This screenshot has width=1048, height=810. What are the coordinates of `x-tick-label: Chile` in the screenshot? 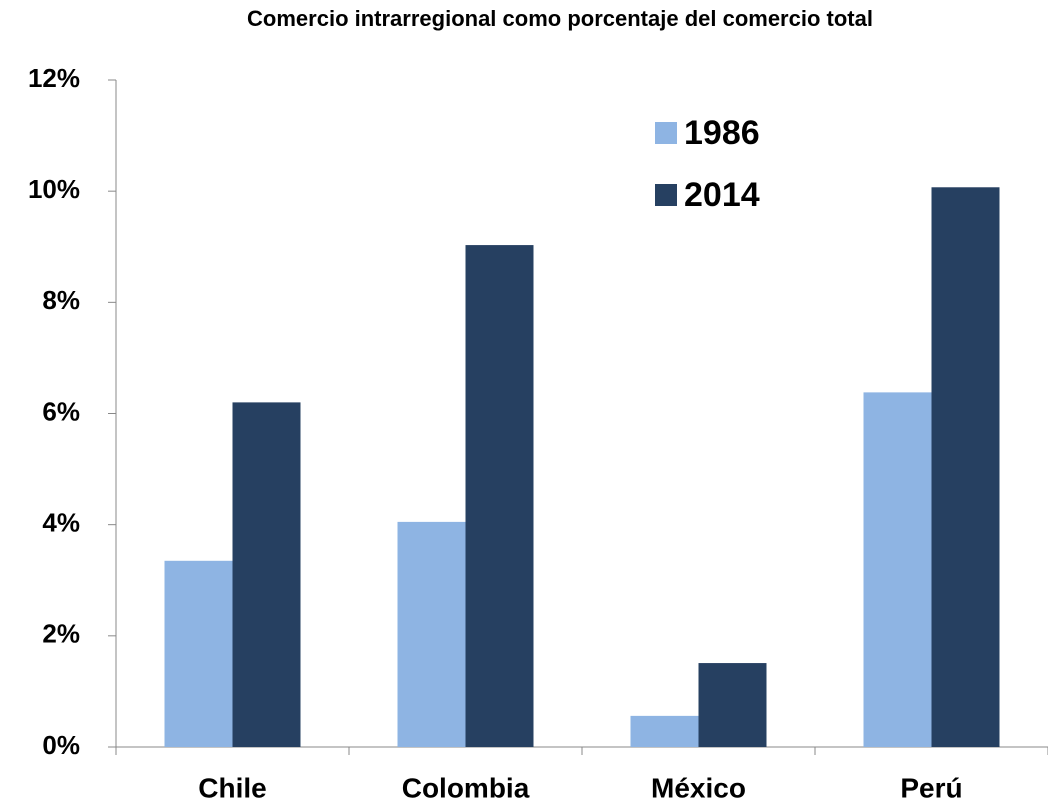 It's located at (232, 787).